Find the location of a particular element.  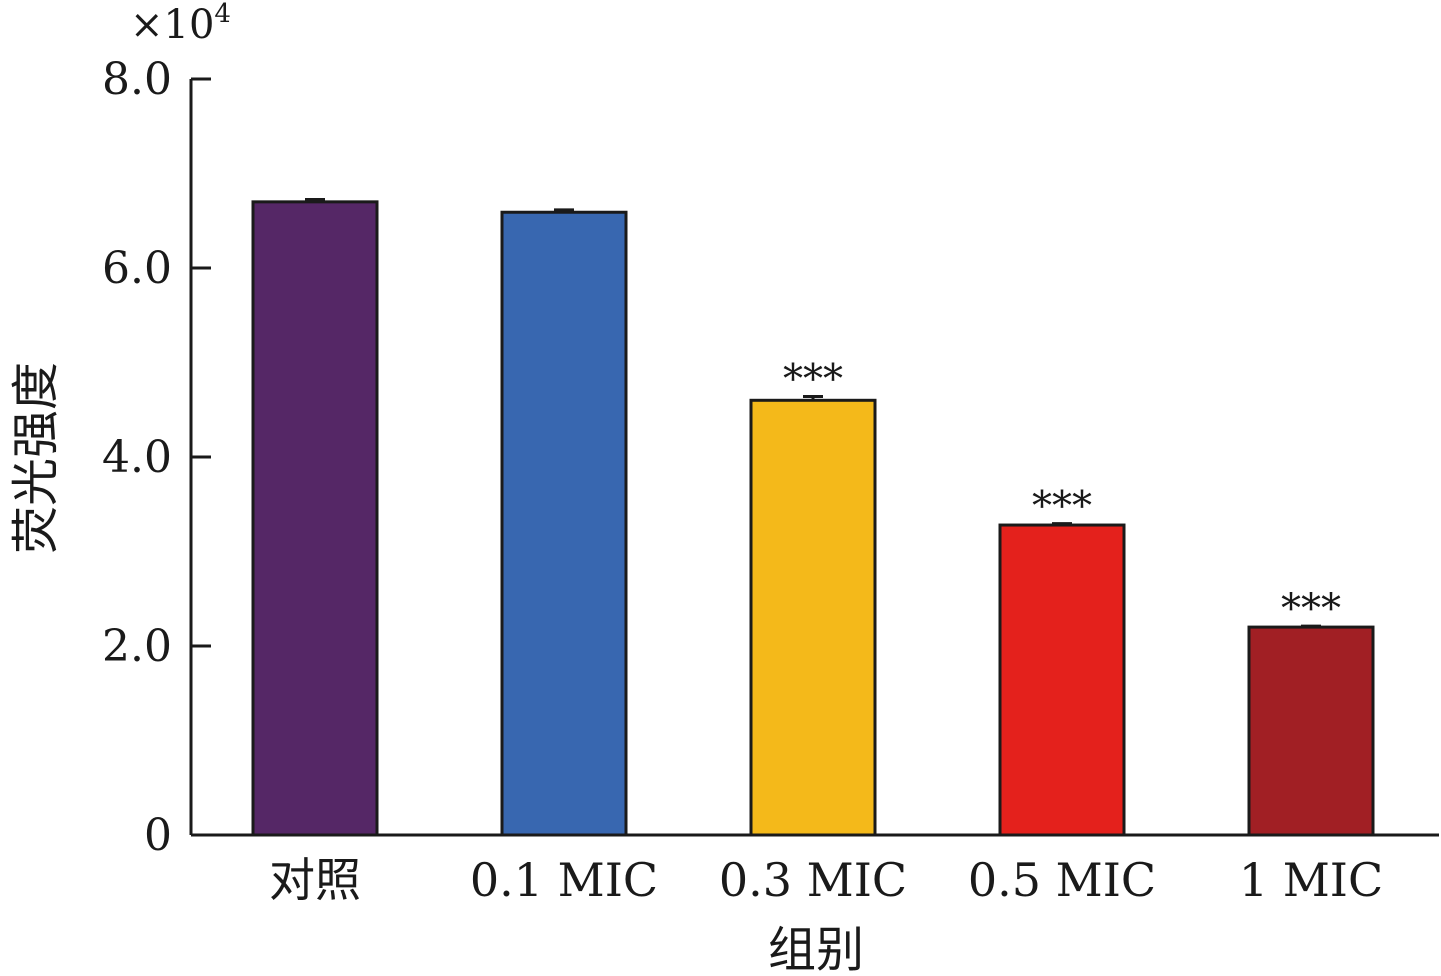

significance-layer: *** *** *** is located at coordinates (1062, 495).